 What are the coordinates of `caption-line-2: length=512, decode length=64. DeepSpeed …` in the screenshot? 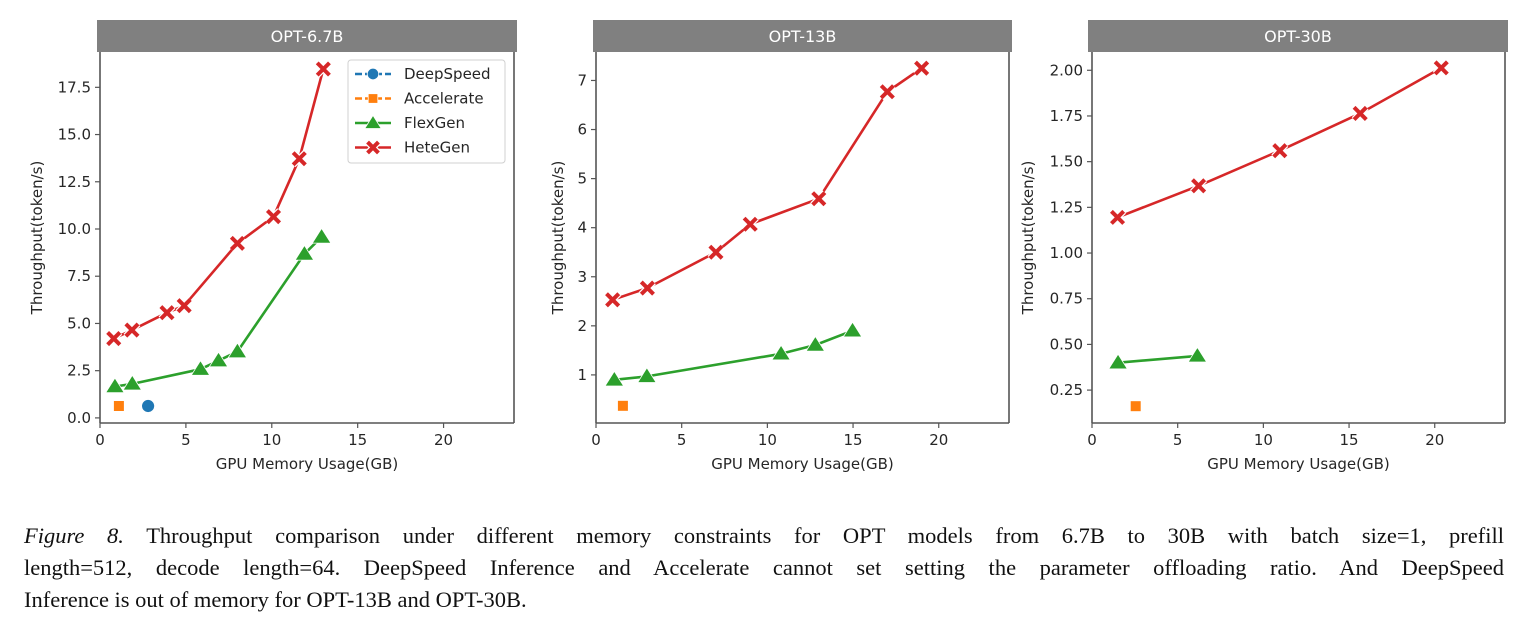 It's located at (764, 568).